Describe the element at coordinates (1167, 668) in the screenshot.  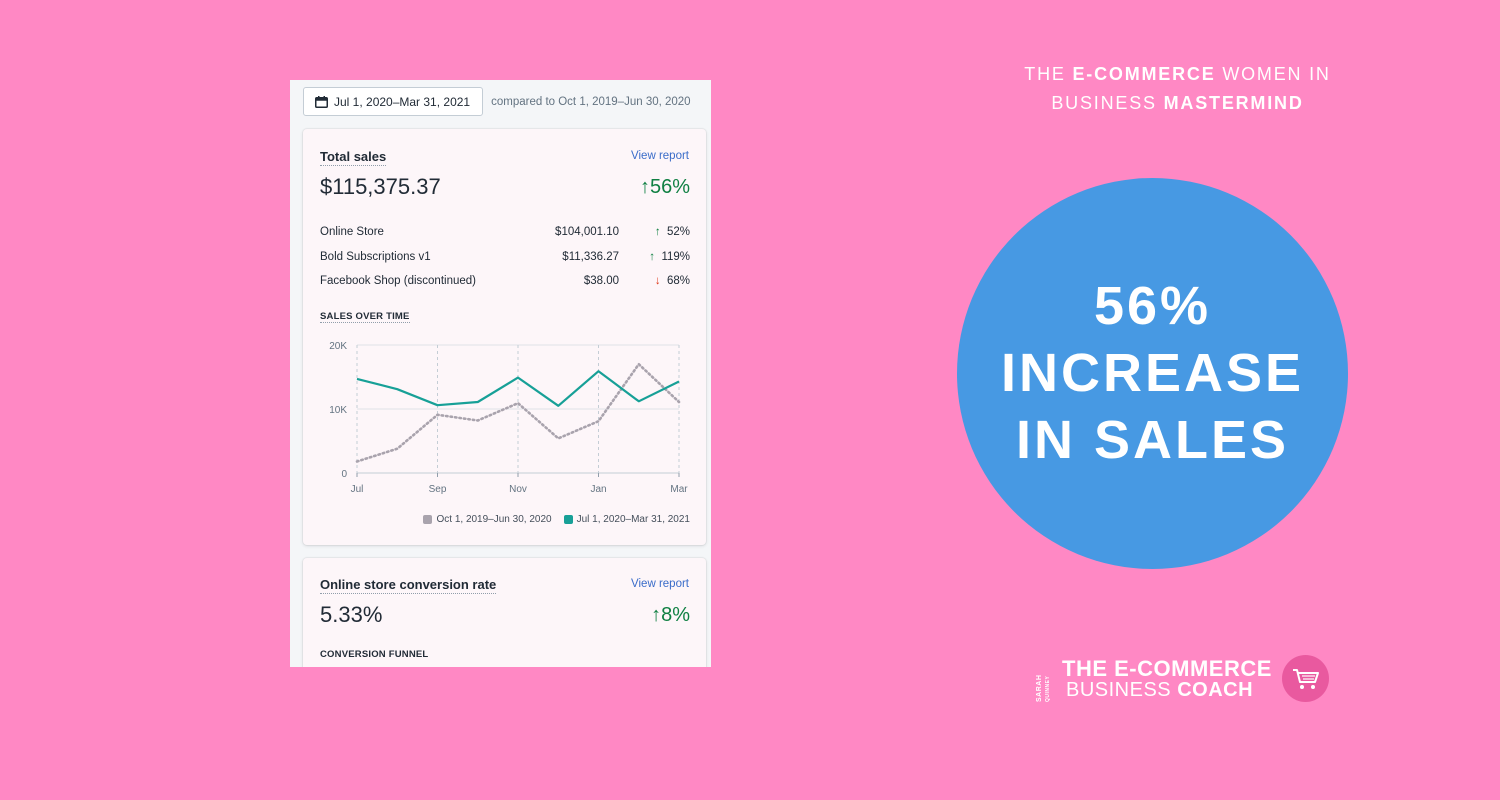
I see `logo-line-1: THE E-COMMERCE` at that location.